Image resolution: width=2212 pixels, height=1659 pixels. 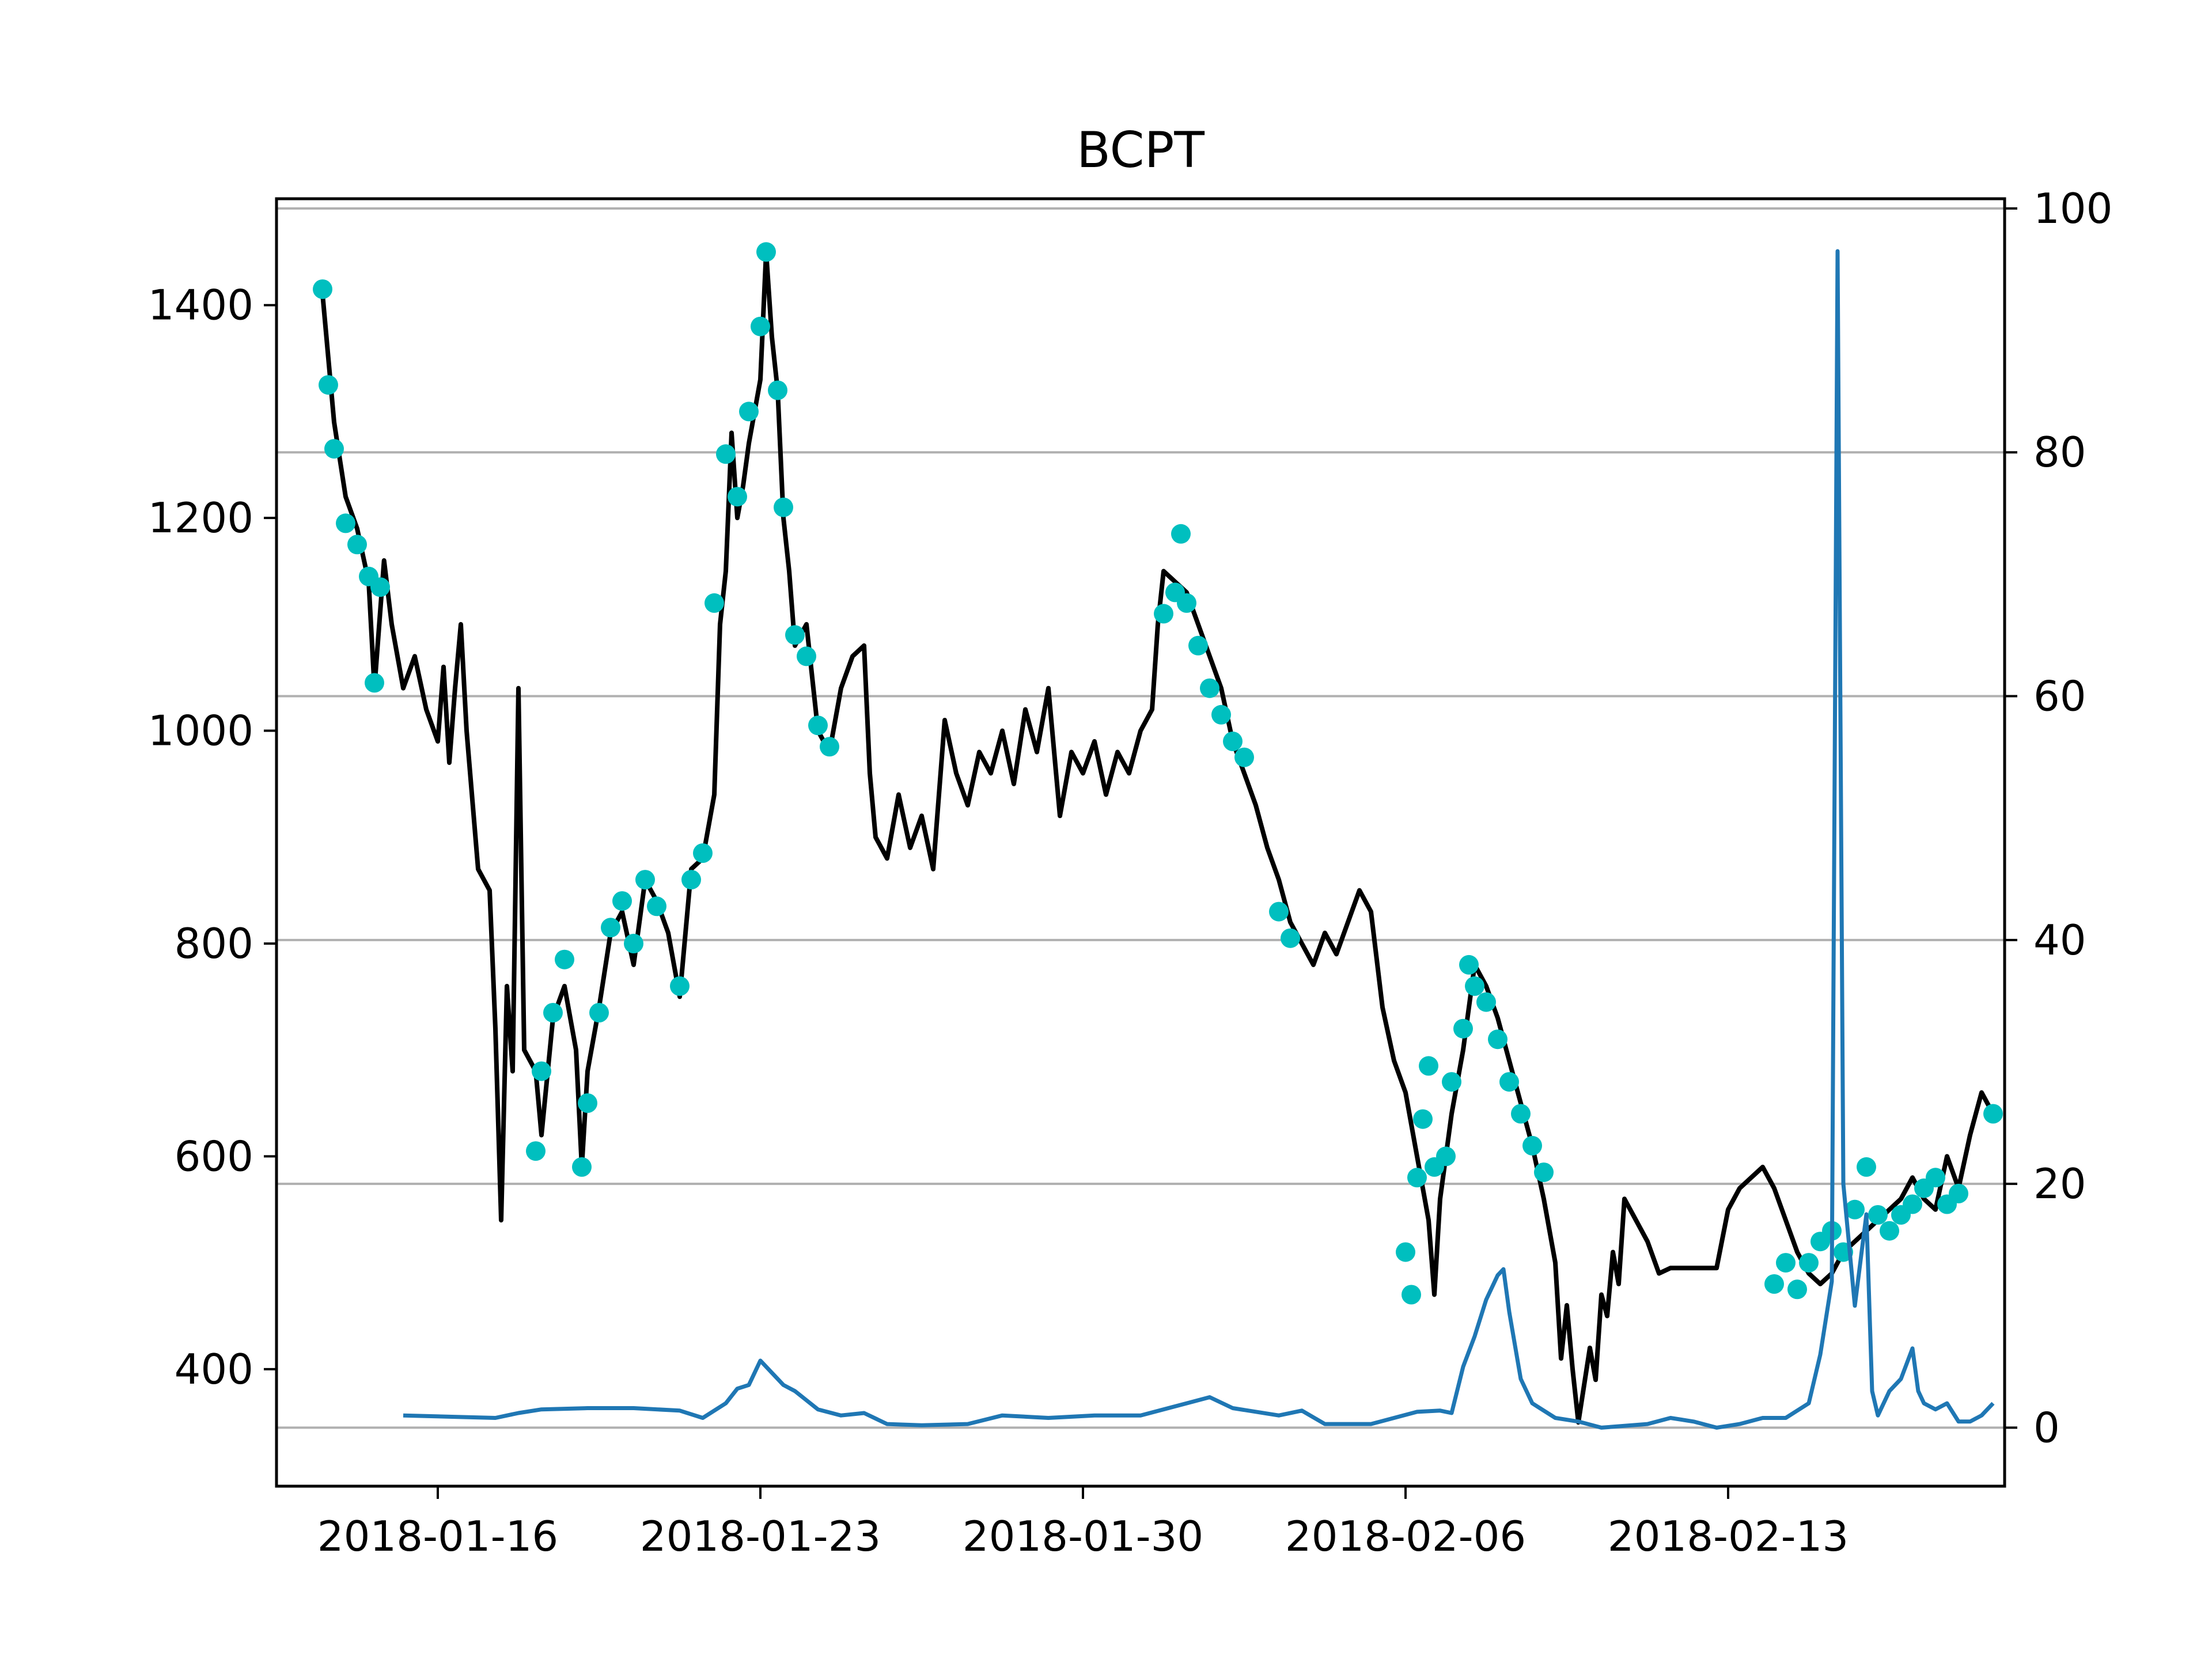 I want to click on y-left-tick-label: 1000, so click(x=200, y=731).